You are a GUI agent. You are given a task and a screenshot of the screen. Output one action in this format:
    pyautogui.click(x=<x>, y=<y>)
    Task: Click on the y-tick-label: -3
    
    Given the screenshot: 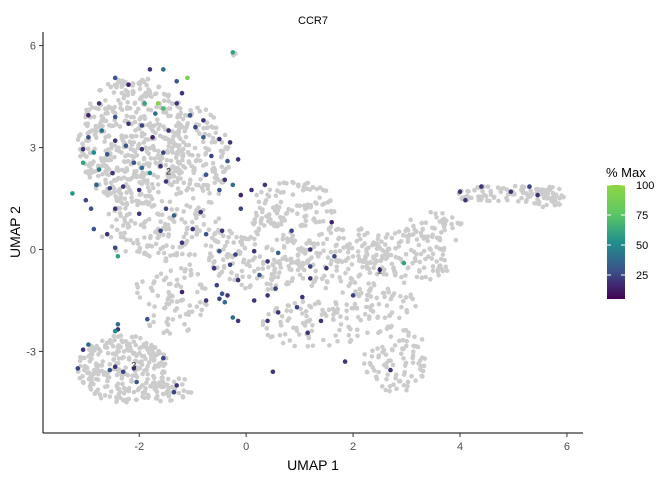 What is the action you would take?
    pyautogui.click(x=31, y=352)
    